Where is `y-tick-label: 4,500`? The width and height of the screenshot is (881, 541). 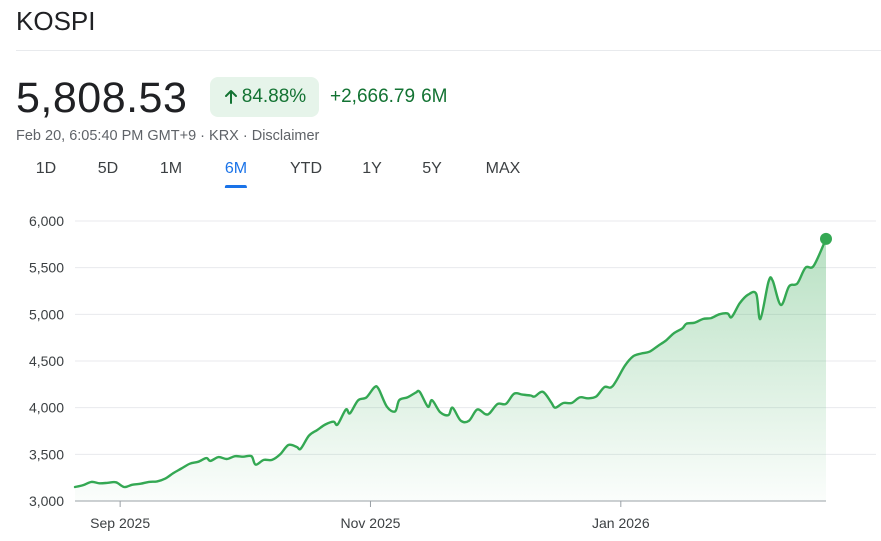 y-tick-label: 4,500 is located at coordinates (46, 361).